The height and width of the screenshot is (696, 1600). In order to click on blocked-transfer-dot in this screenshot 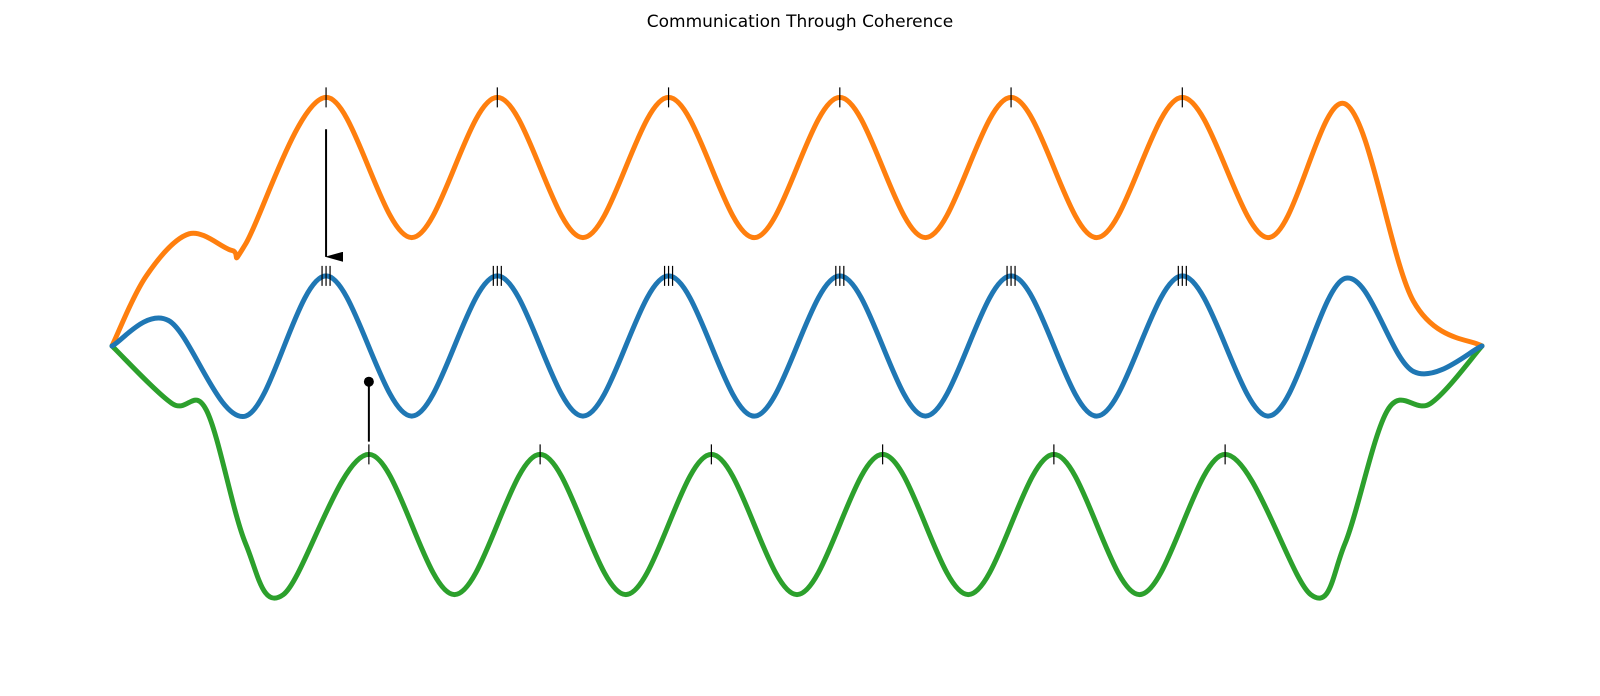, I will do `click(368, 381)`.